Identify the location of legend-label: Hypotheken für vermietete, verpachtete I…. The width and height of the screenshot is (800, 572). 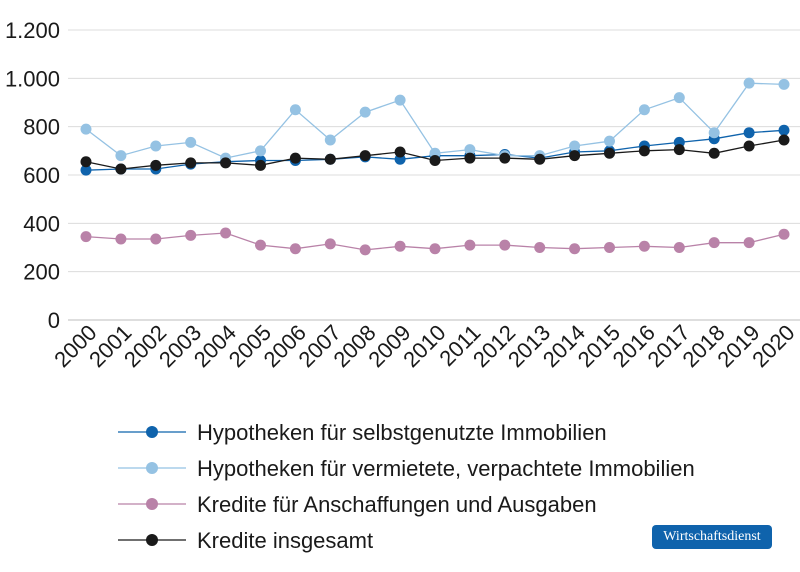
(446, 468).